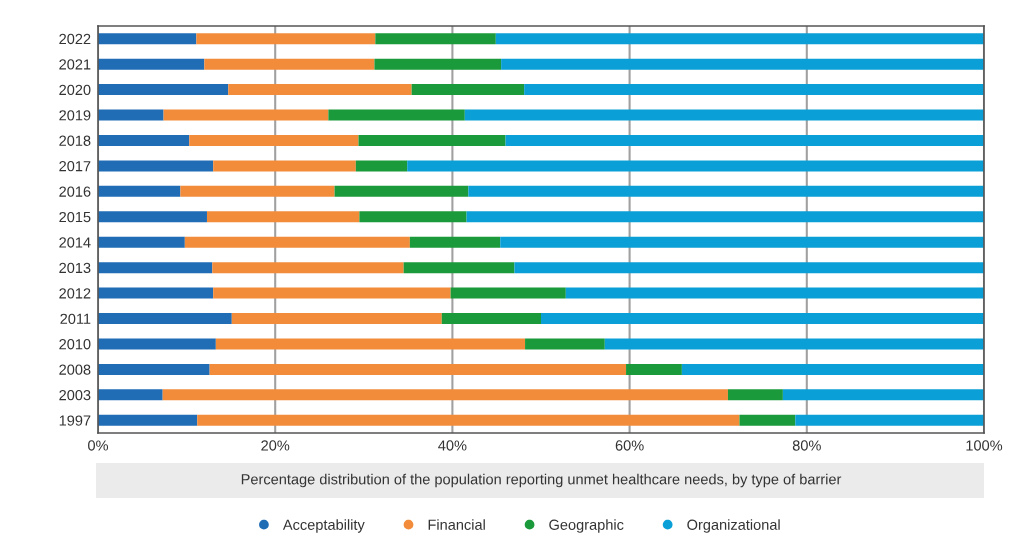 This screenshot has height=540, width=1030. What do you see at coordinates (75, 344) in the screenshot?
I see `y-tick-label: 2010` at bounding box center [75, 344].